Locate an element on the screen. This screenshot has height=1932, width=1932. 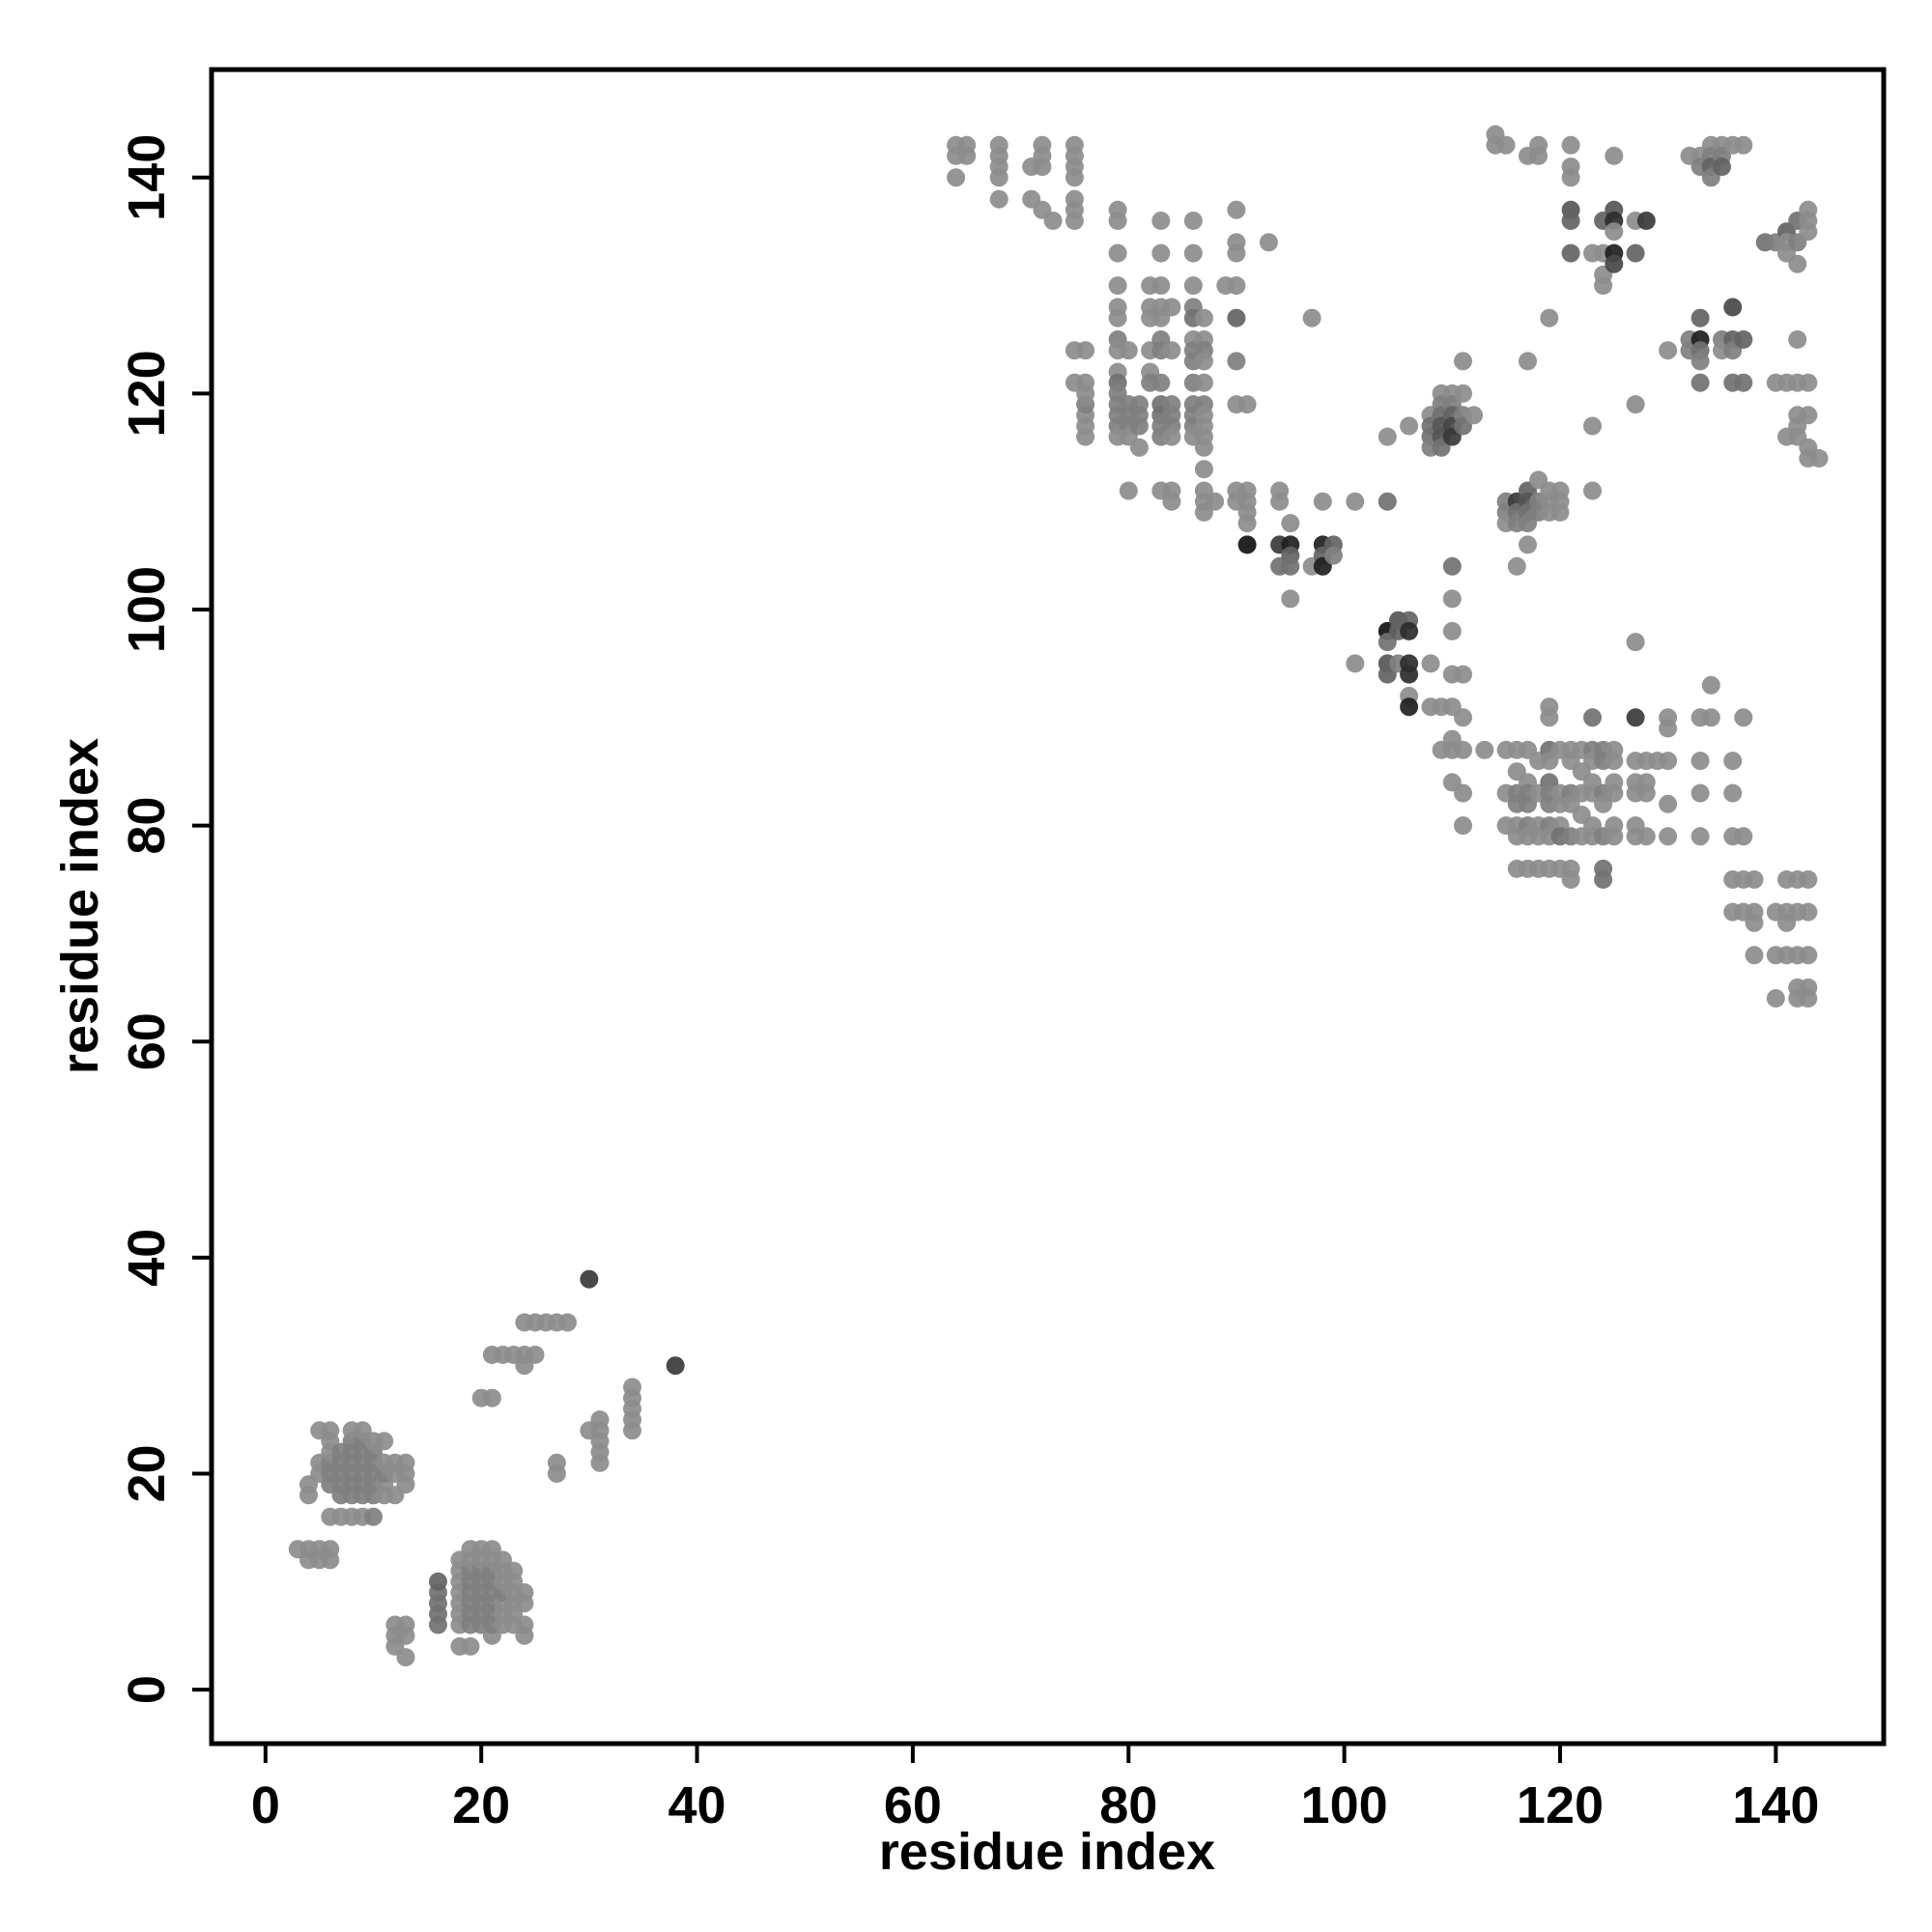
x-tick-label: 0 is located at coordinates (265, 1805).